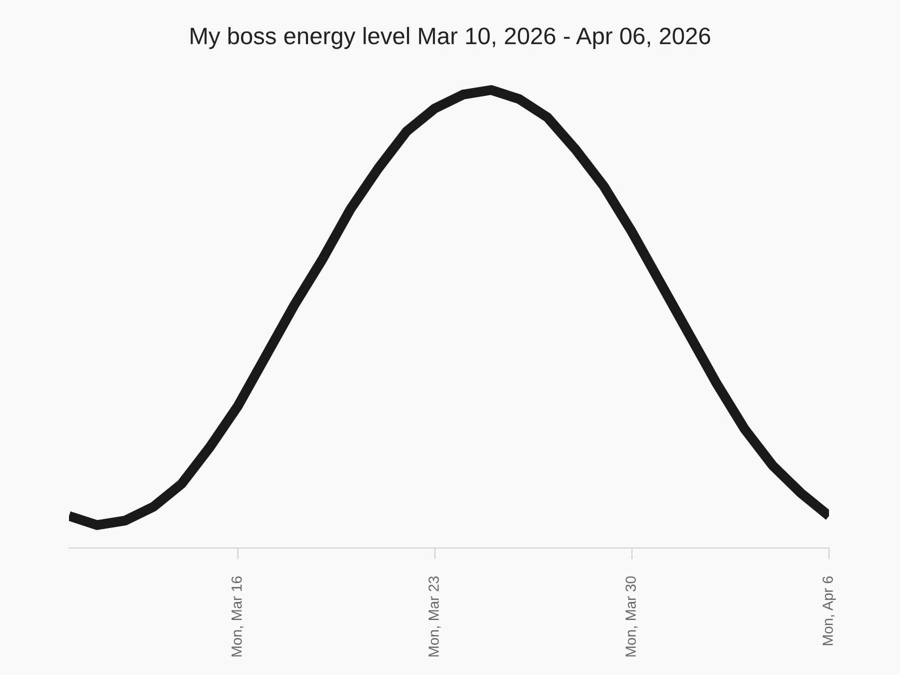  Describe the element at coordinates (237, 616) in the screenshot. I see `x-tick-label: Mon, Mar 16` at that location.